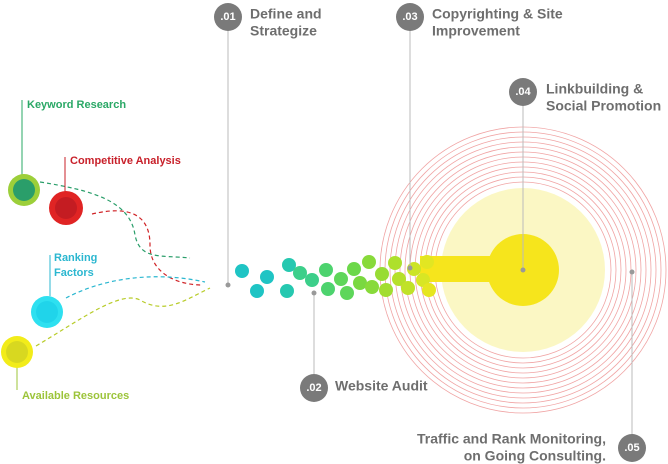 The image size is (668, 464). What do you see at coordinates (476, 31) in the screenshot?
I see `step-title: Improvement` at bounding box center [476, 31].